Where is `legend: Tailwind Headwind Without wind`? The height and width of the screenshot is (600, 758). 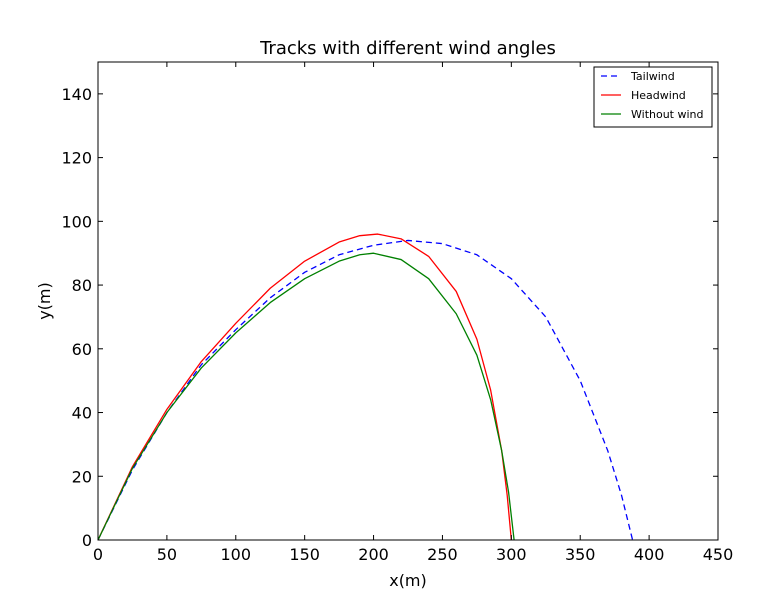 legend: Tailwind Headwind Without wind is located at coordinates (653, 97).